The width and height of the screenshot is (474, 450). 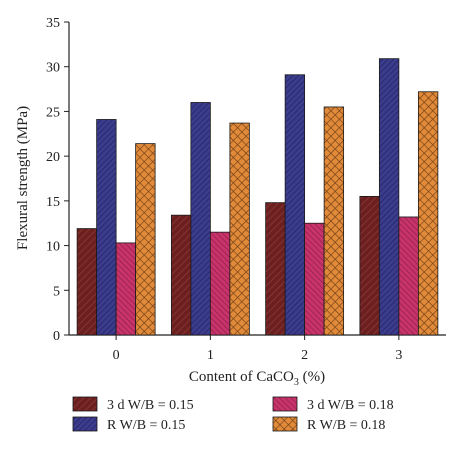 I want to click on y-tick-label: 25, so click(x=53, y=112).